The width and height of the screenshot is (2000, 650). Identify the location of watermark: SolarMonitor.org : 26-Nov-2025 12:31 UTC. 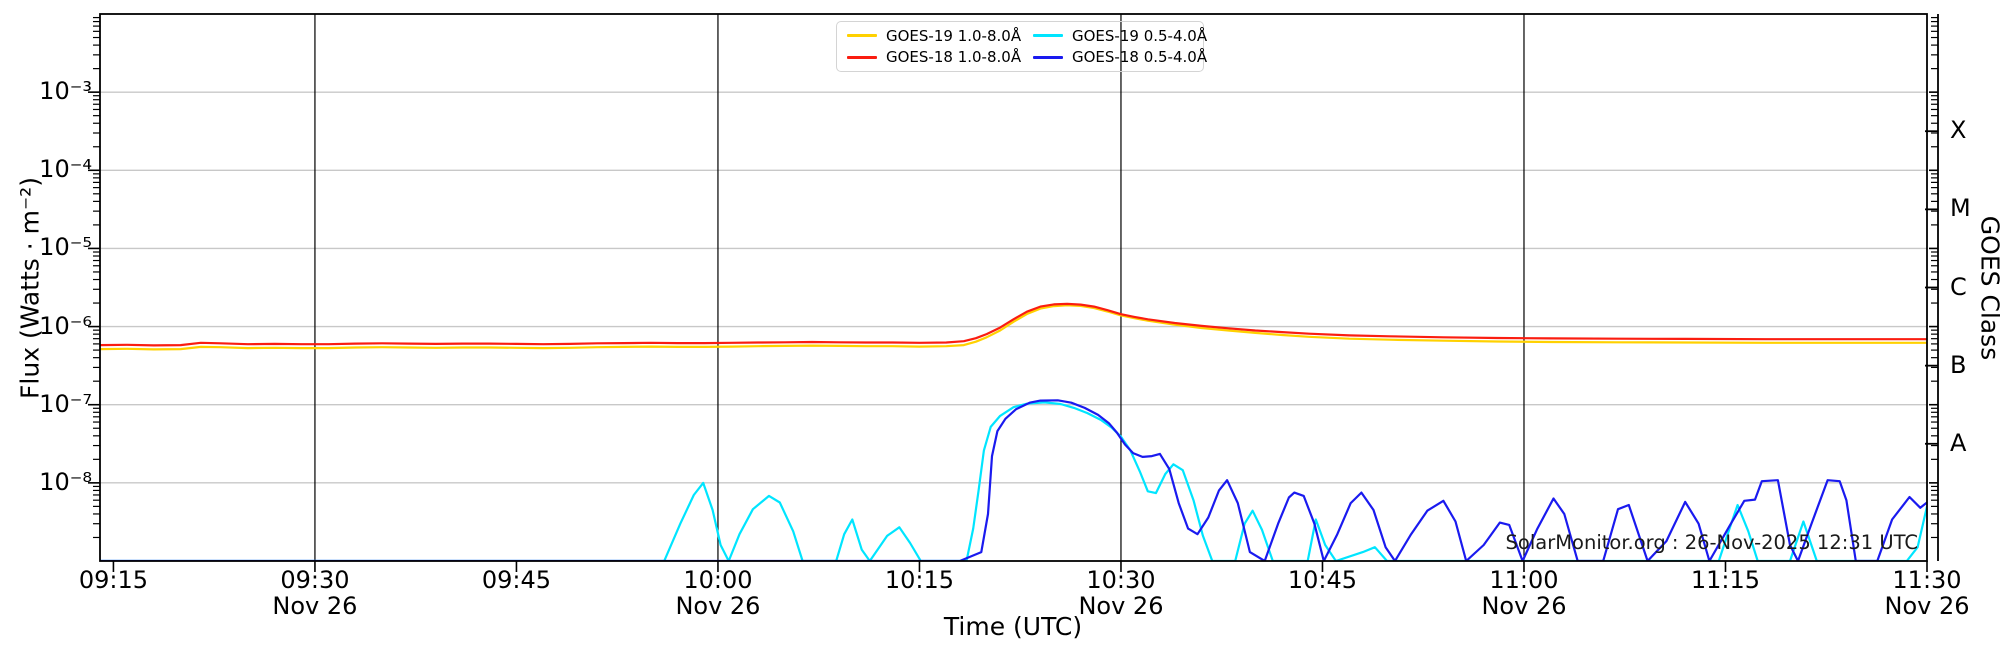
(1711, 542).